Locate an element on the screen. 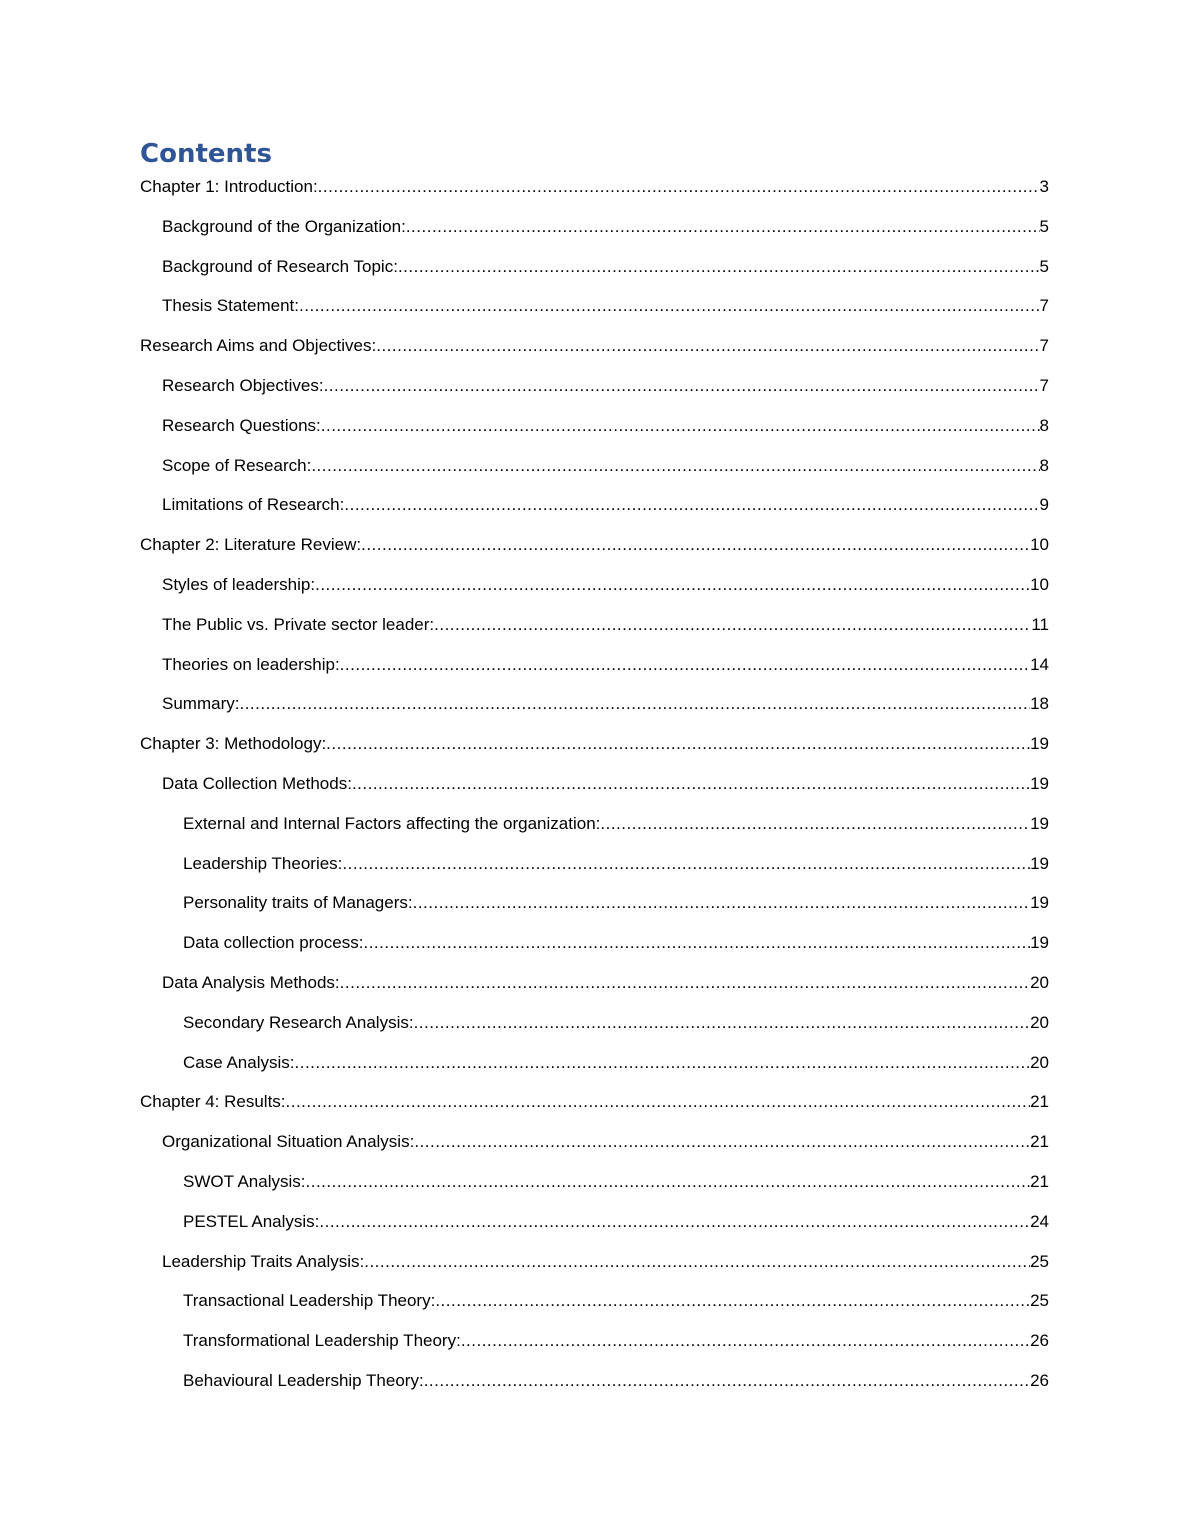 The height and width of the screenshot is (1540, 1190). toc-entry-label: Chapter 2: Literature Review: is located at coordinates (251, 545).